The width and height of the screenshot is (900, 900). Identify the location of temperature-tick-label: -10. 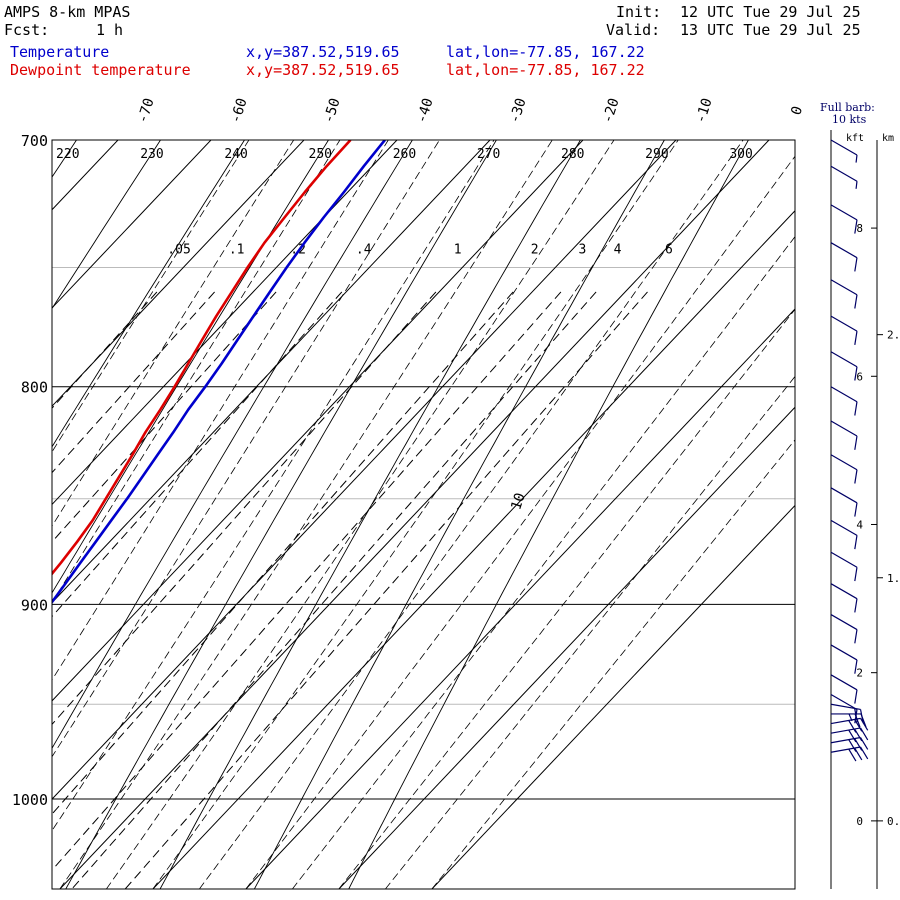
(704, 110).